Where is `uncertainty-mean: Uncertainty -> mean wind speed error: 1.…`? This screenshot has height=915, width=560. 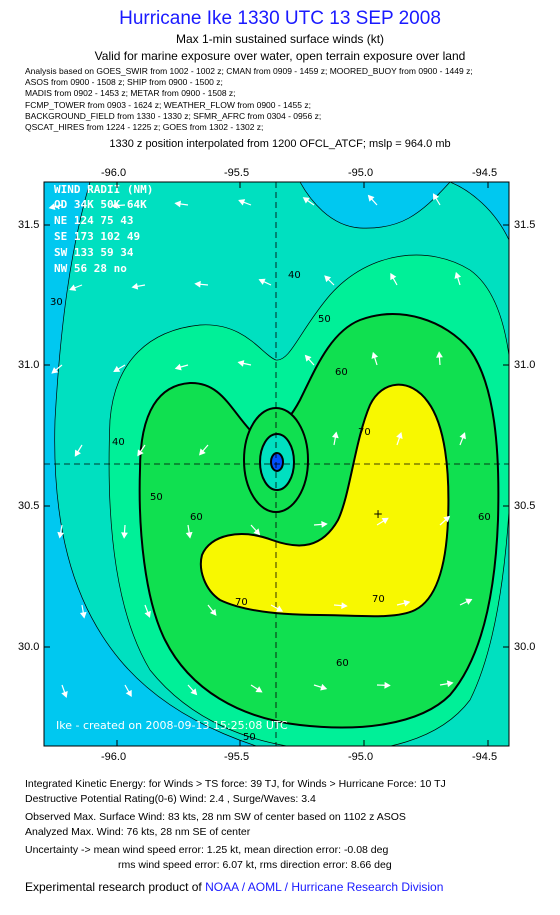
uncertainty-mean: Uncertainty -> mean wind speed error: 1.… is located at coordinates (207, 850).